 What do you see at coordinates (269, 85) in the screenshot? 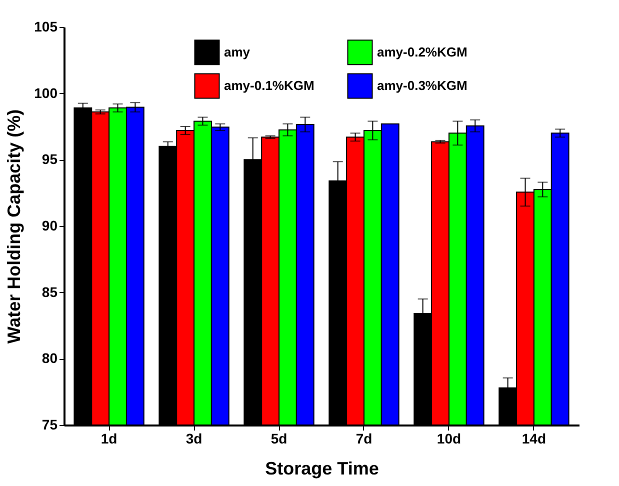
I see `legend-label: amy-0.1%KGM` at bounding box center [269, 85].